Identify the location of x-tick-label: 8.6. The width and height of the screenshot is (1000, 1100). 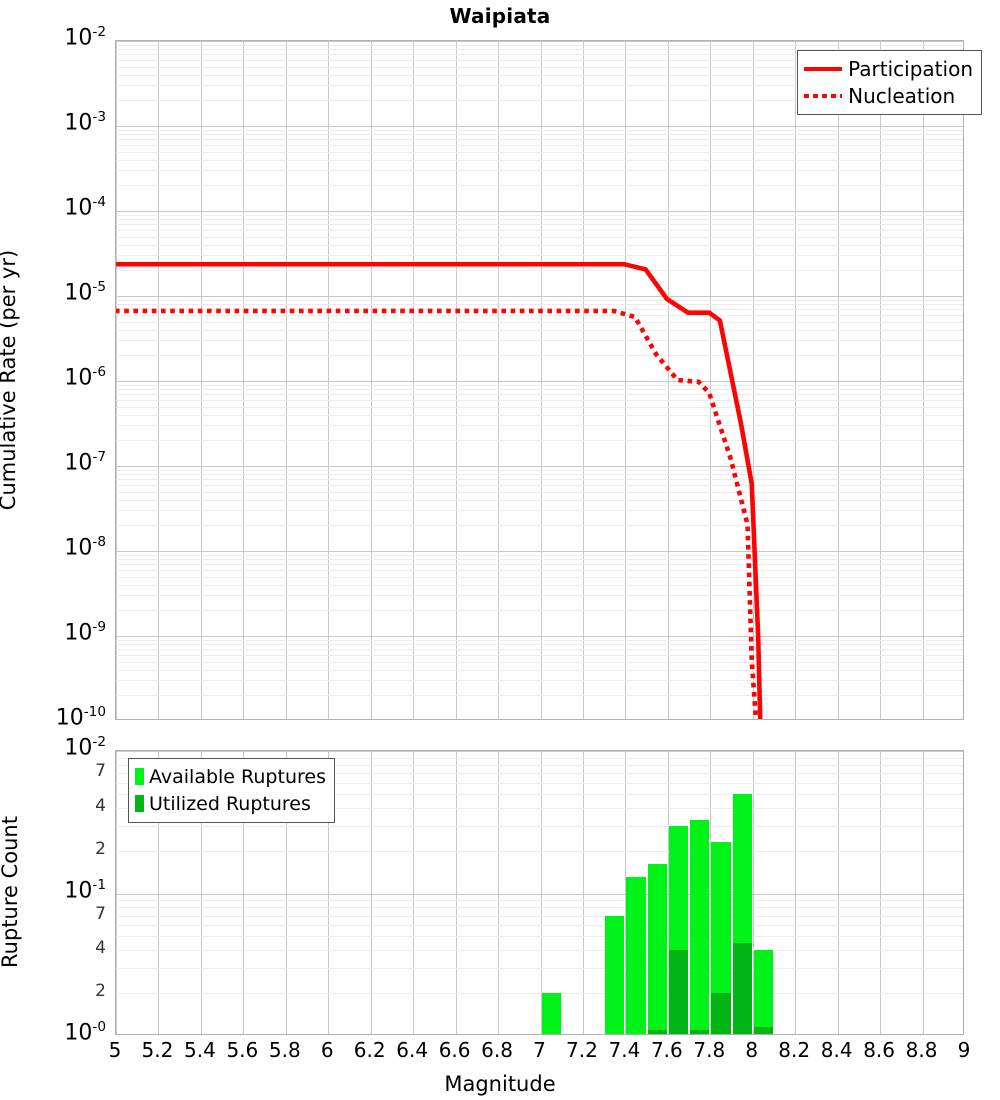
(879, 1050).